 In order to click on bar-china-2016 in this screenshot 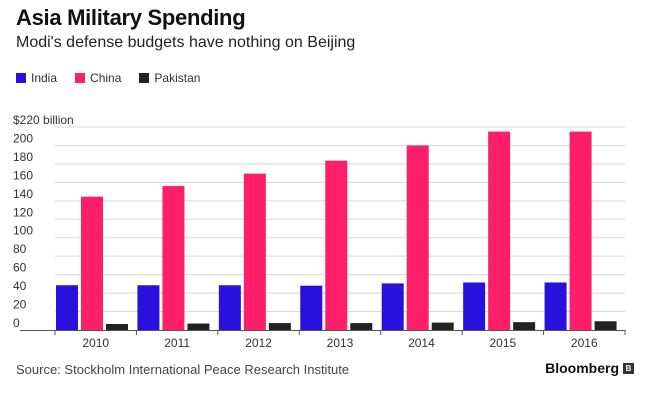, I will do `click(580, 230)`.